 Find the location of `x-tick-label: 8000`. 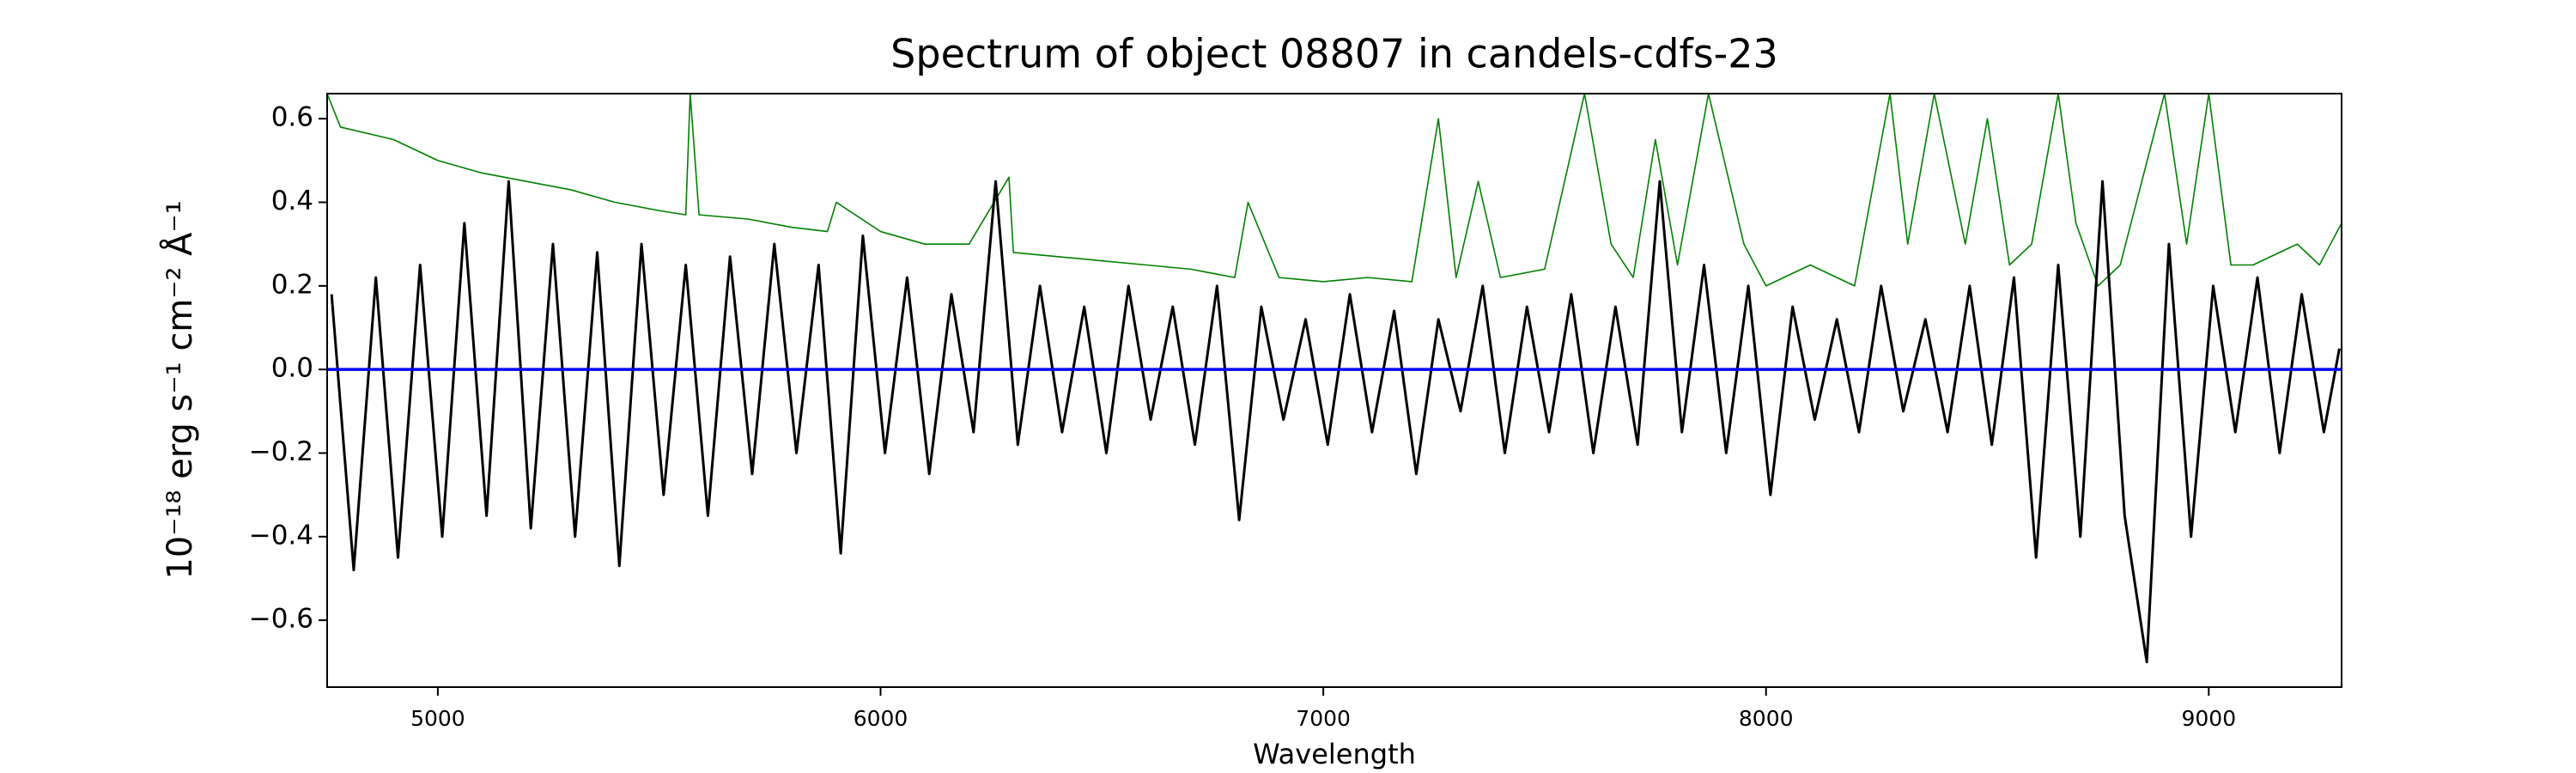

x-tick-label: 8000 is located at coordinates (1767, 718).